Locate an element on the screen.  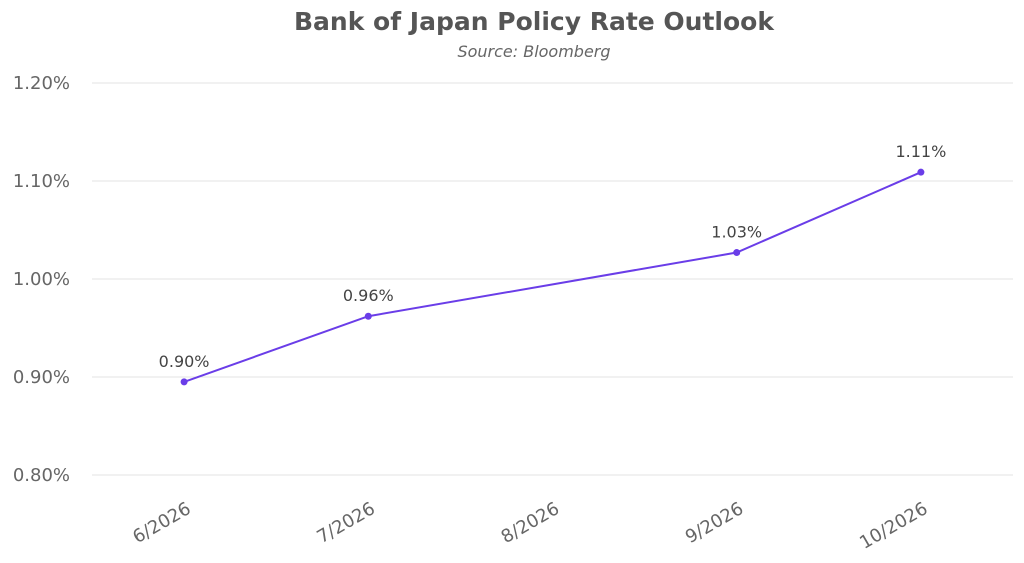
x-tick-label: 6/2026 is located at coordinates (161, 523).